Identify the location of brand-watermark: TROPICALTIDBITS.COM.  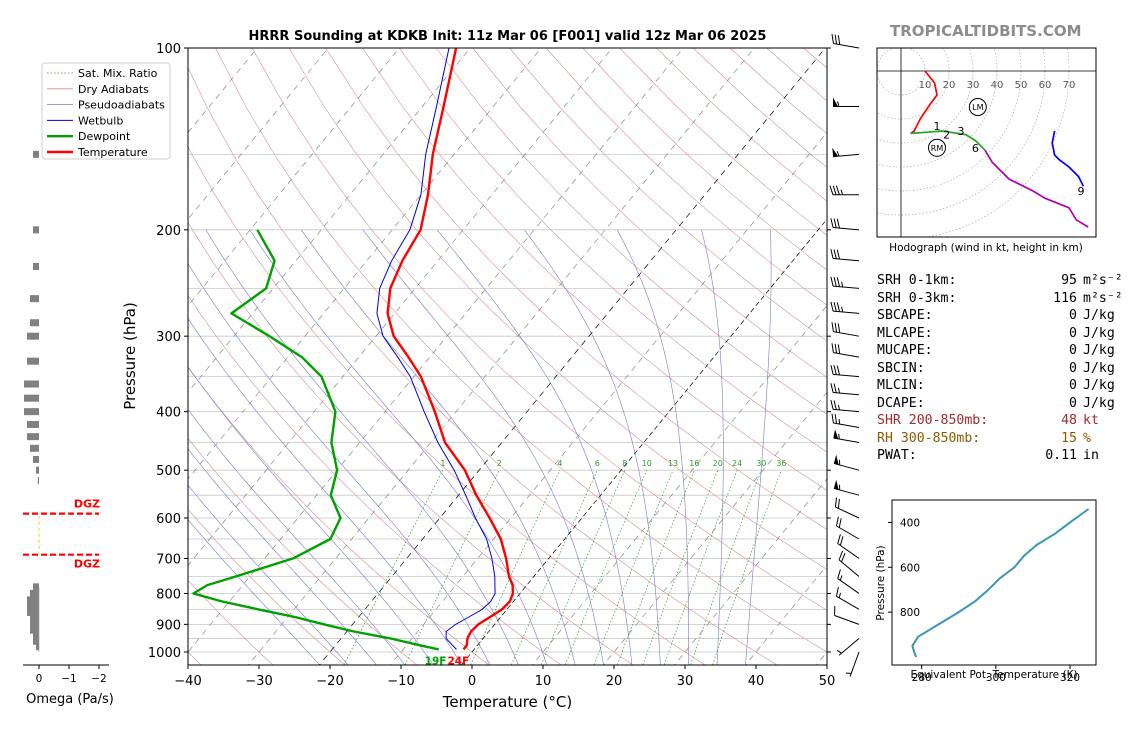
(986, 31).